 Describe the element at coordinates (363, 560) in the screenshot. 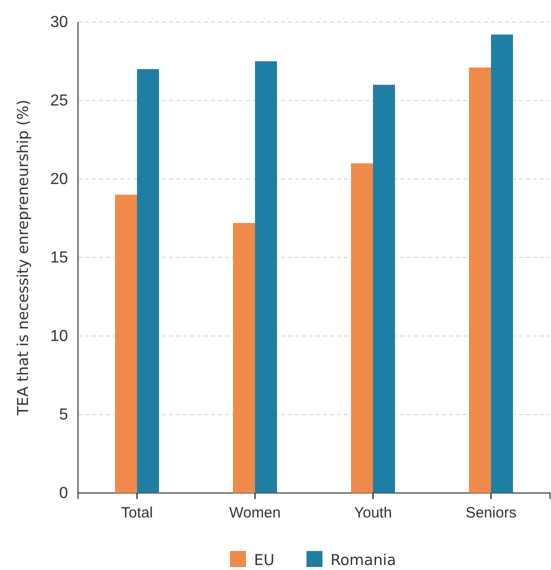

I see `legend-label: Romania` at that location.